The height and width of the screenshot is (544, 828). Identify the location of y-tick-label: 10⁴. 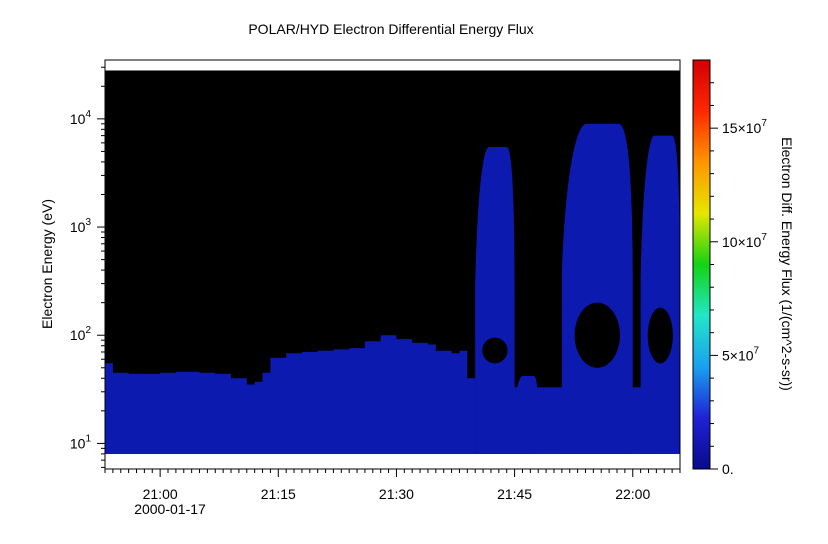
(81, 118).